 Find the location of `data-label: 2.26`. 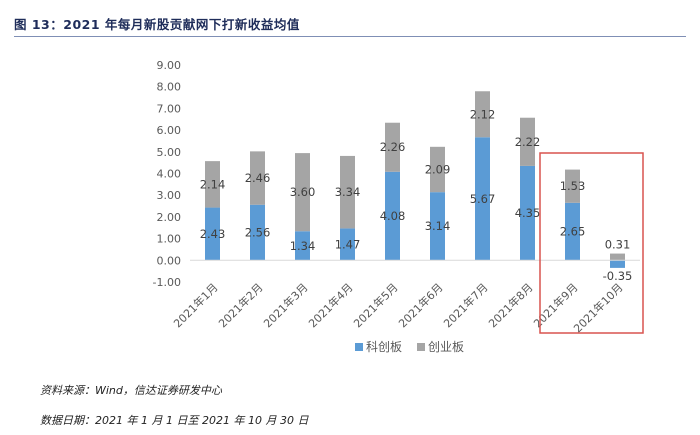

data-label: 2.26 is located at coordinates (393, 147).